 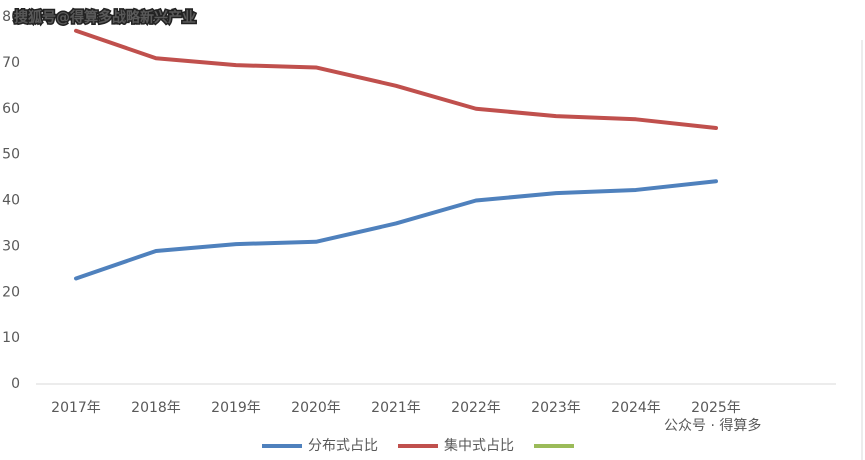 I want to click on watermark: 搜狐号@得算多战略新兴产业, so click(x=105, y=17).